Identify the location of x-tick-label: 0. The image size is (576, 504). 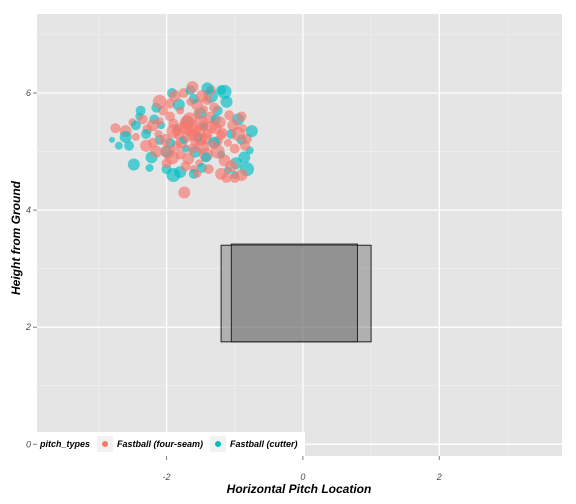
(302, 477).